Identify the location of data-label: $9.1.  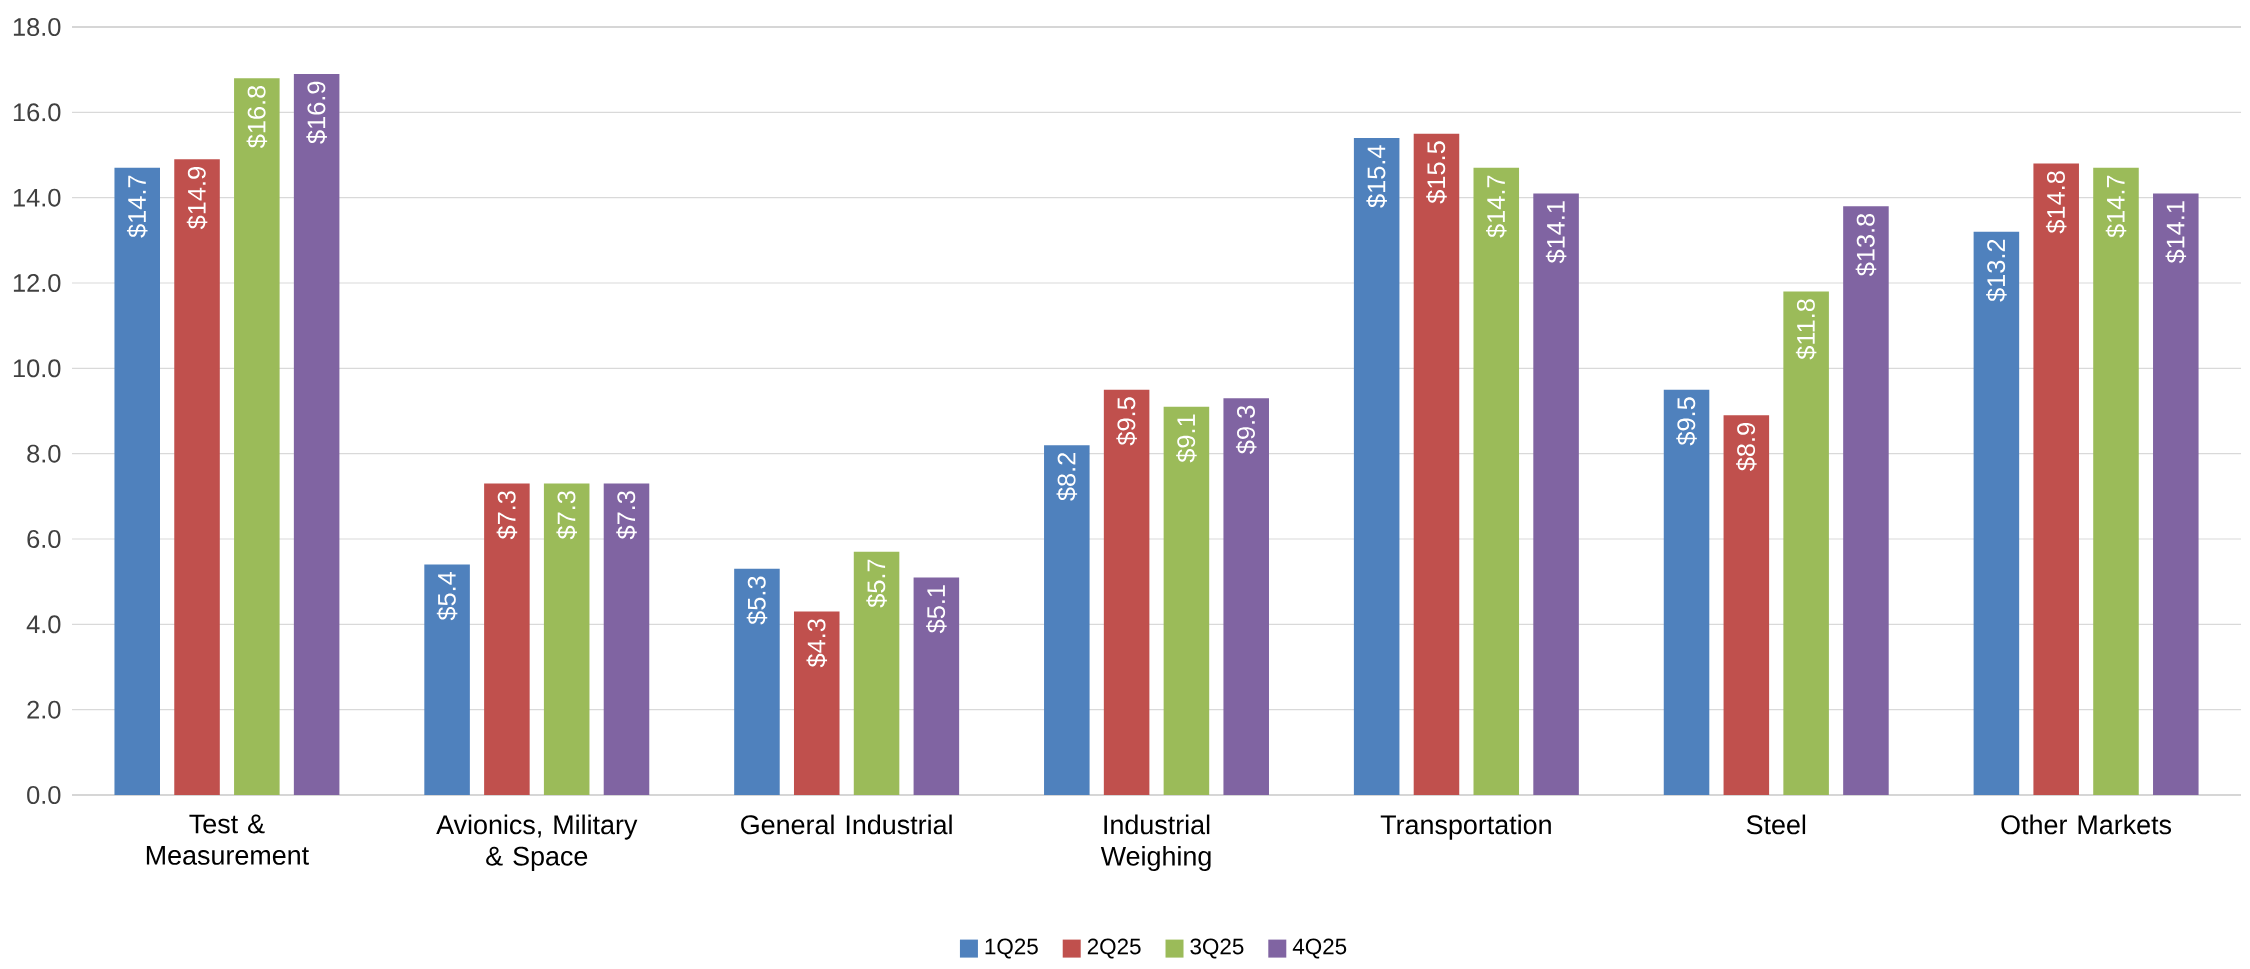
(1186, 438).